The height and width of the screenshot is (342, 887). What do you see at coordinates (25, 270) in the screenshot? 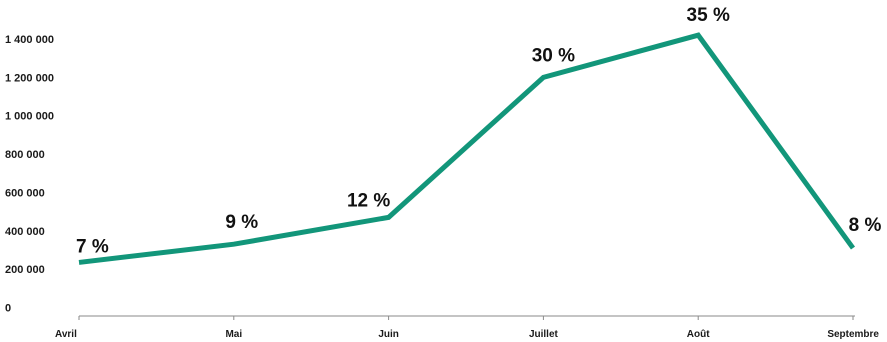
I see `y-tick-label: 200 000` at bounding box center [25, 270].